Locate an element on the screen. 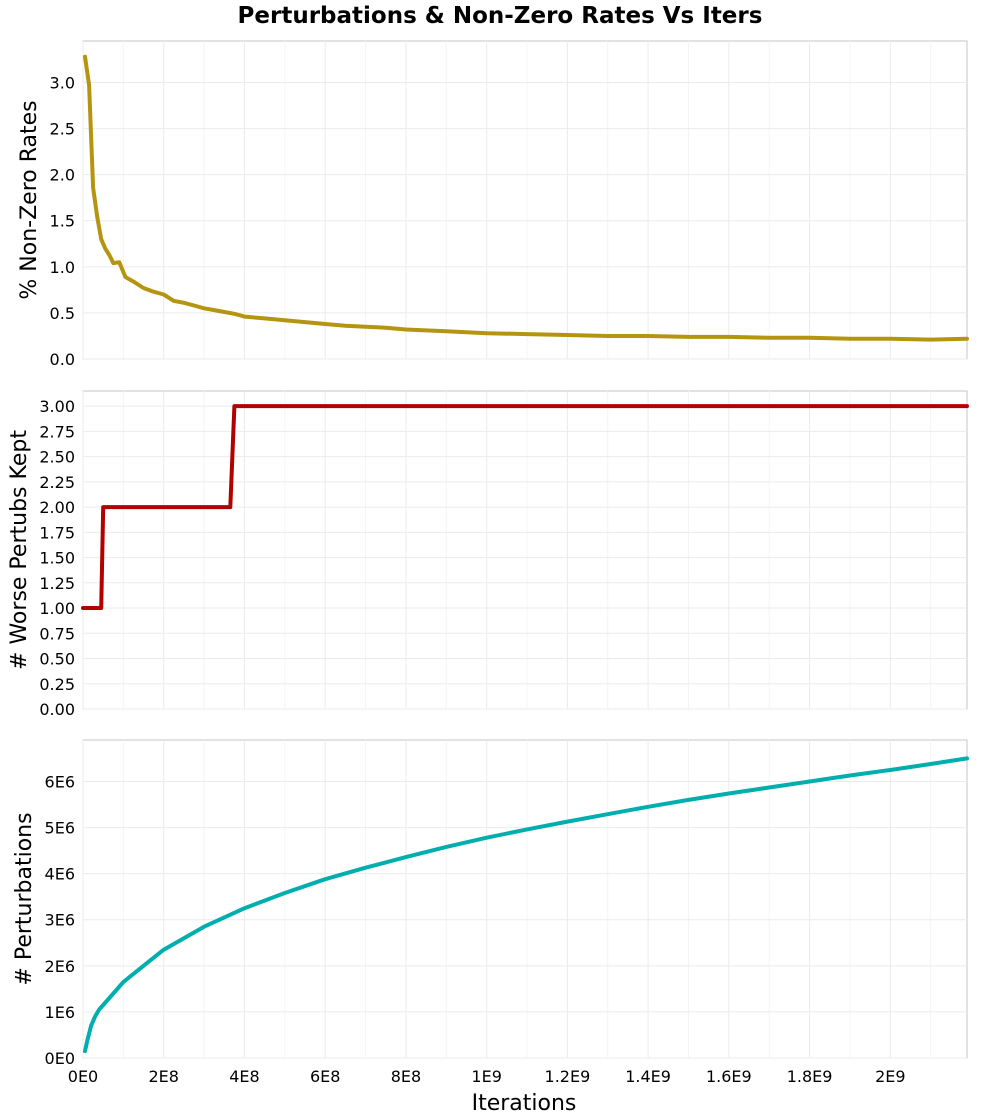  y-tick-label: 0.00 is located at coordinates (57, 709).